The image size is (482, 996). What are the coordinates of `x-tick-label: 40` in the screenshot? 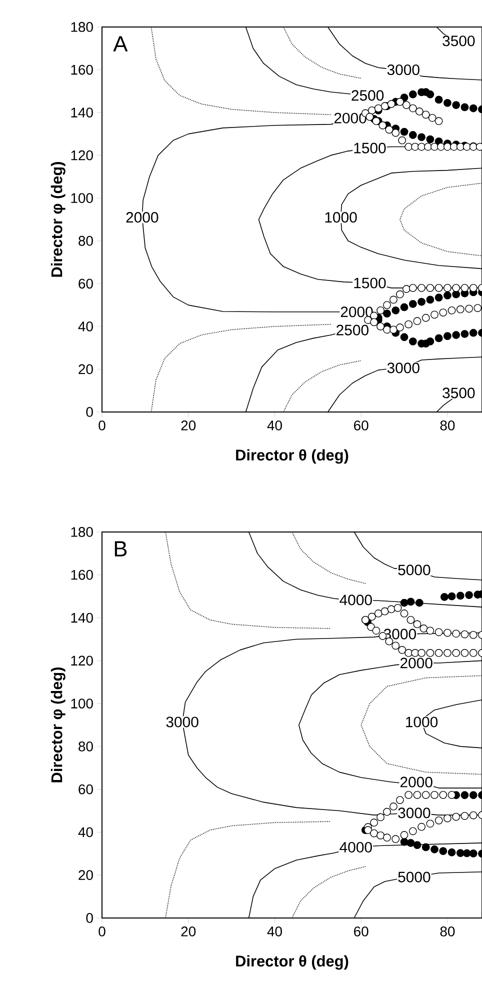 It's located at (274, 425).